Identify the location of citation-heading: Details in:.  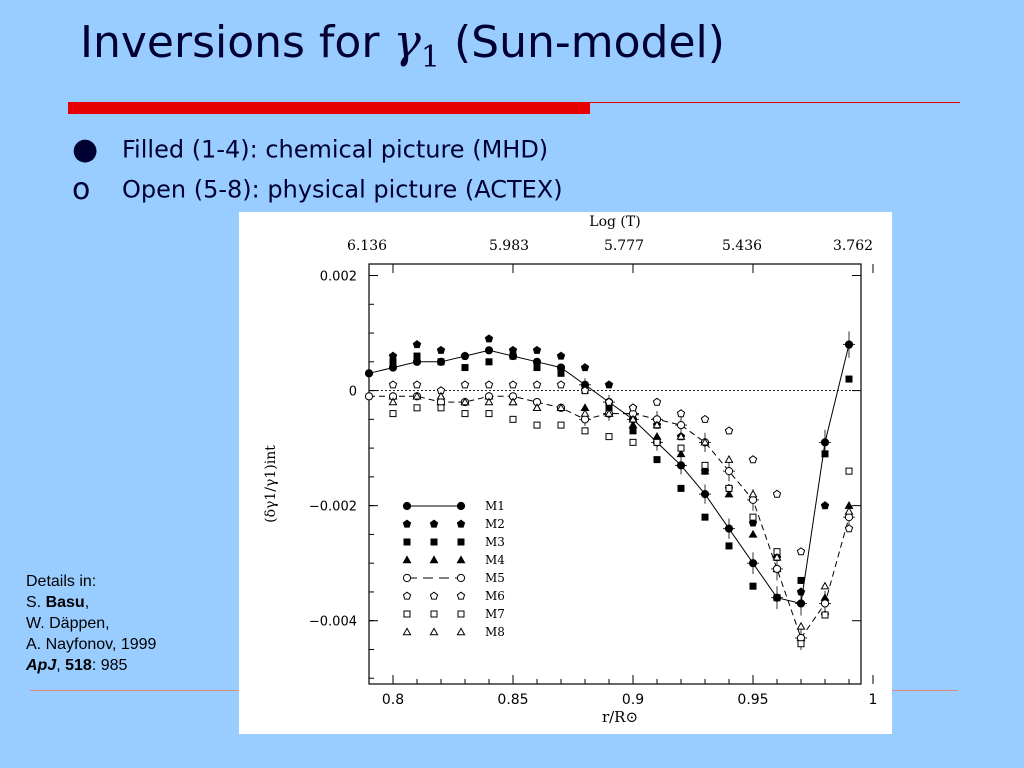
(61, 581).